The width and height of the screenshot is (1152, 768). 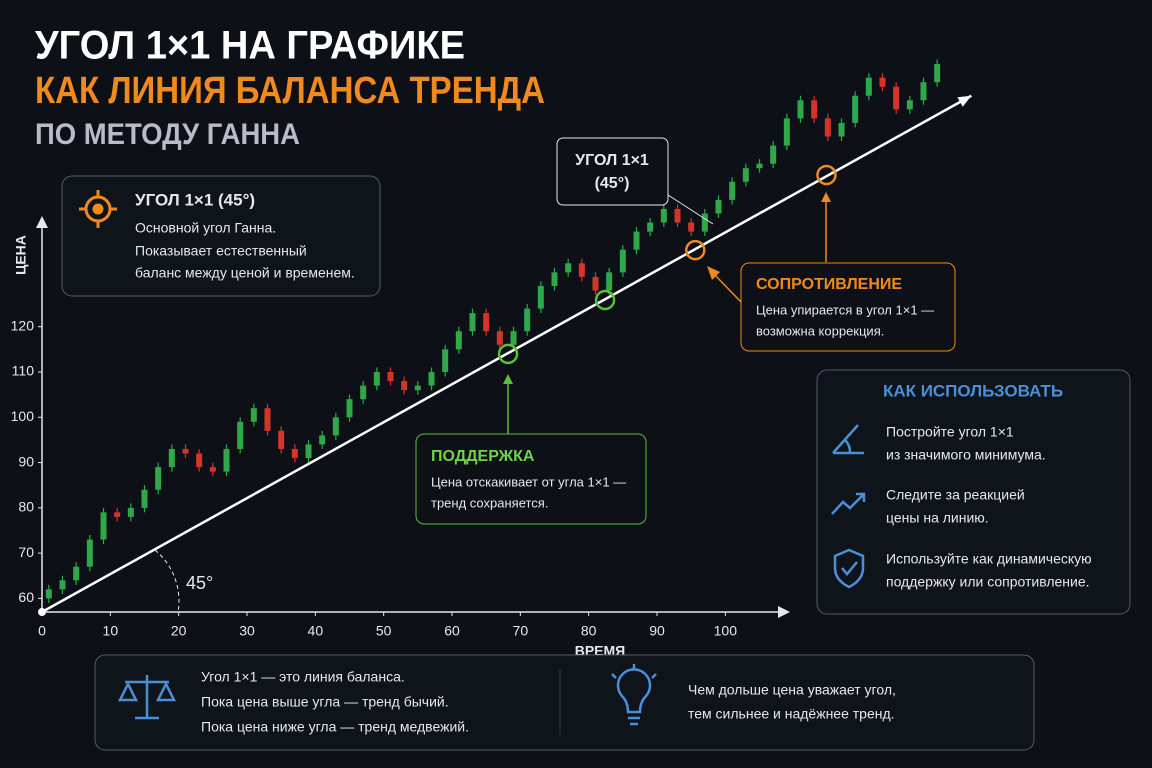 I want to click on x-tick-label: 60, so click(x=452, y=631).